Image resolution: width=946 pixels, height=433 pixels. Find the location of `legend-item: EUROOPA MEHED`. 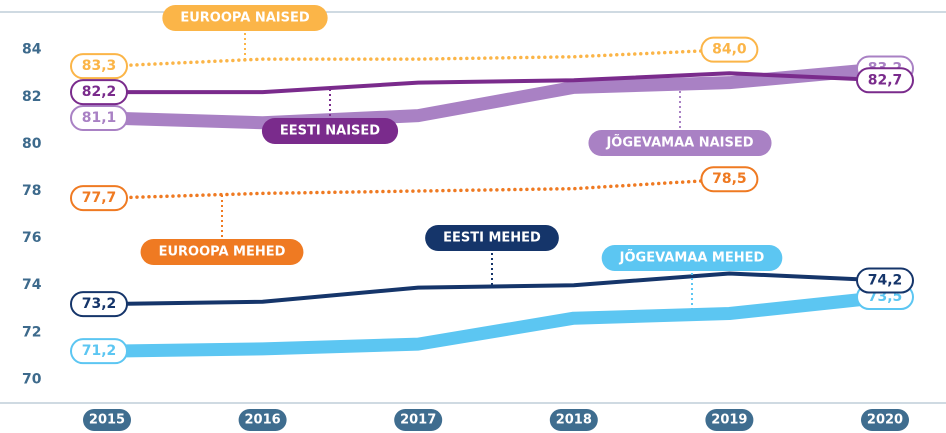

legend-item: EUROOPA MEHED is located at coordinates (222, 252).